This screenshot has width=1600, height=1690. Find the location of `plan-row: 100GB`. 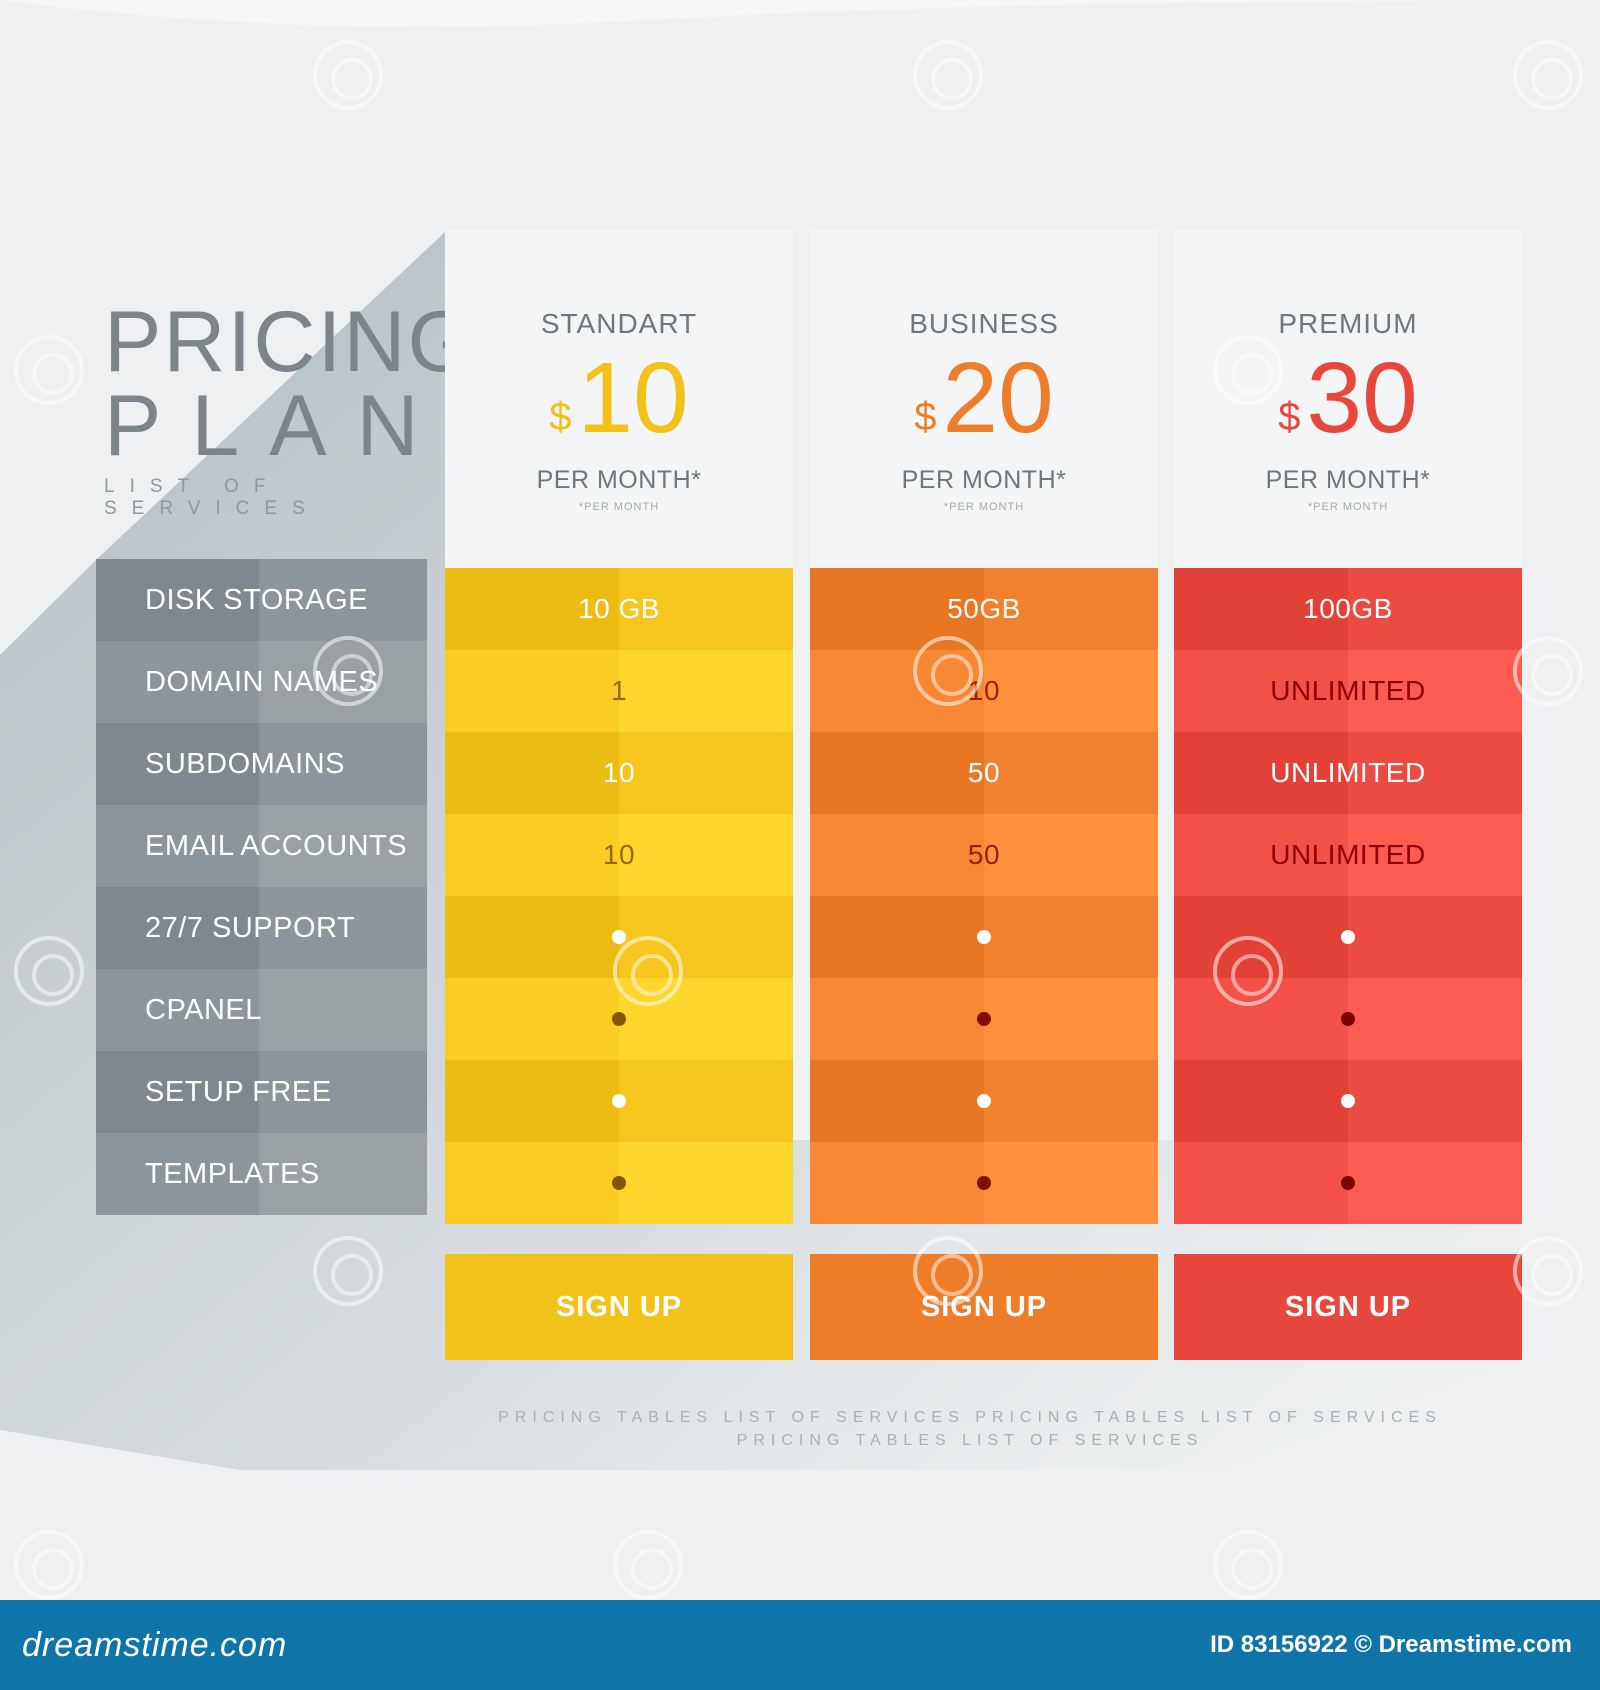

plan-row: 100GB is located at coordinates (1348, 609).